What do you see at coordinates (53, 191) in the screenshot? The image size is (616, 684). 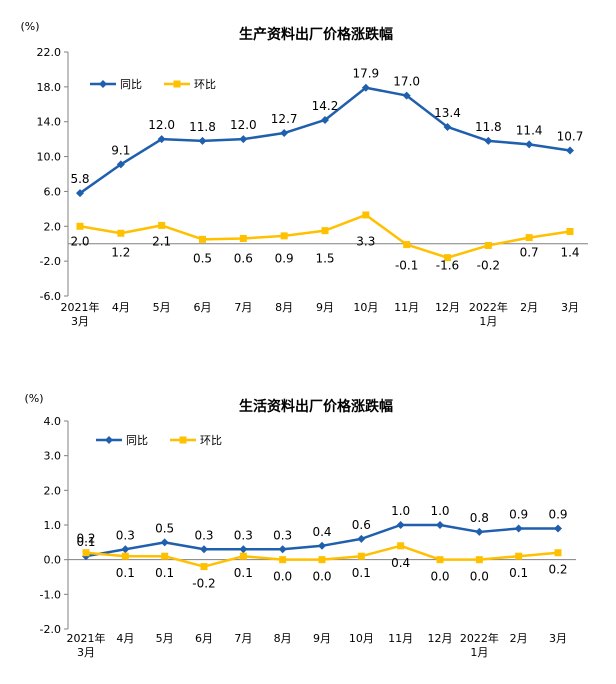 I see `y-tick-label: 6.0` at bounding box center [53, 191].